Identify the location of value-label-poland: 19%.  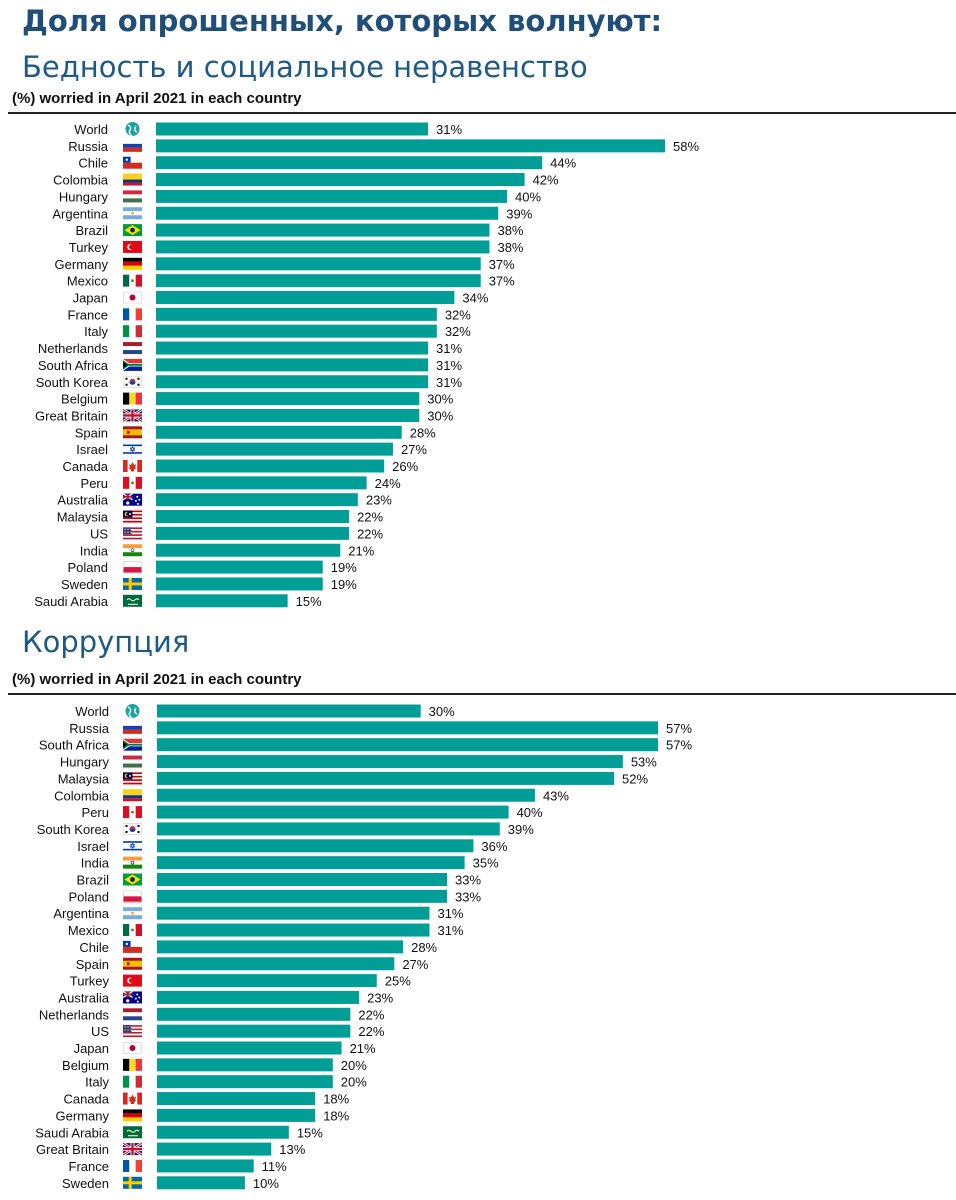
(344, 567).